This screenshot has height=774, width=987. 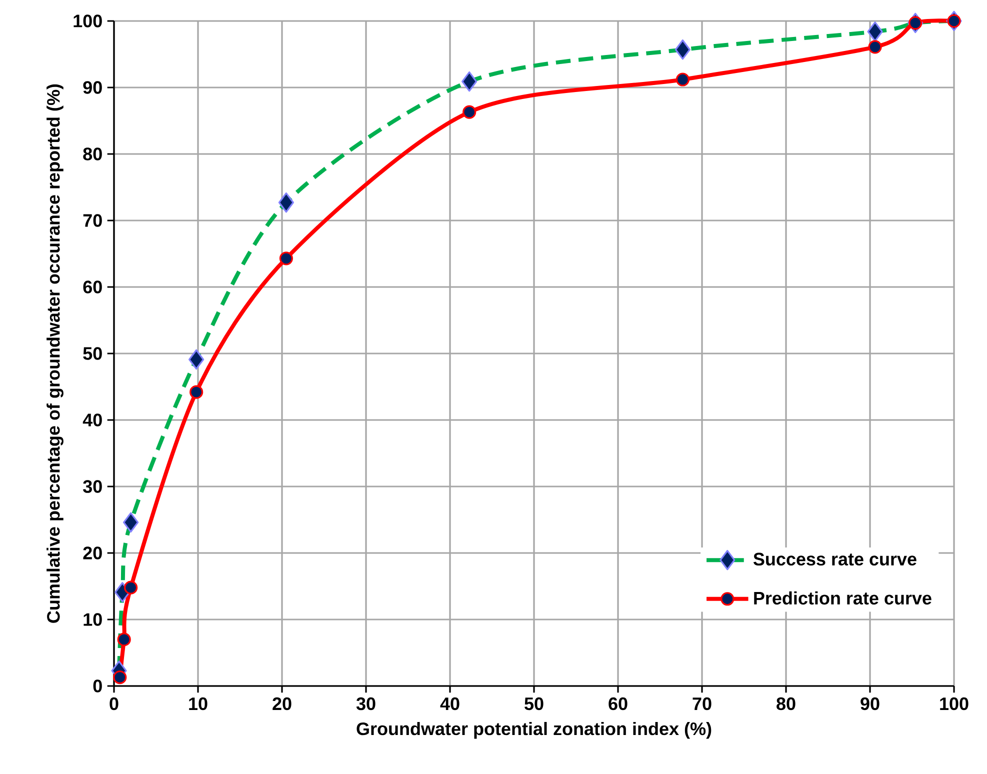 I want to click on y-tick-label: 80, so click(x=92, y=154).